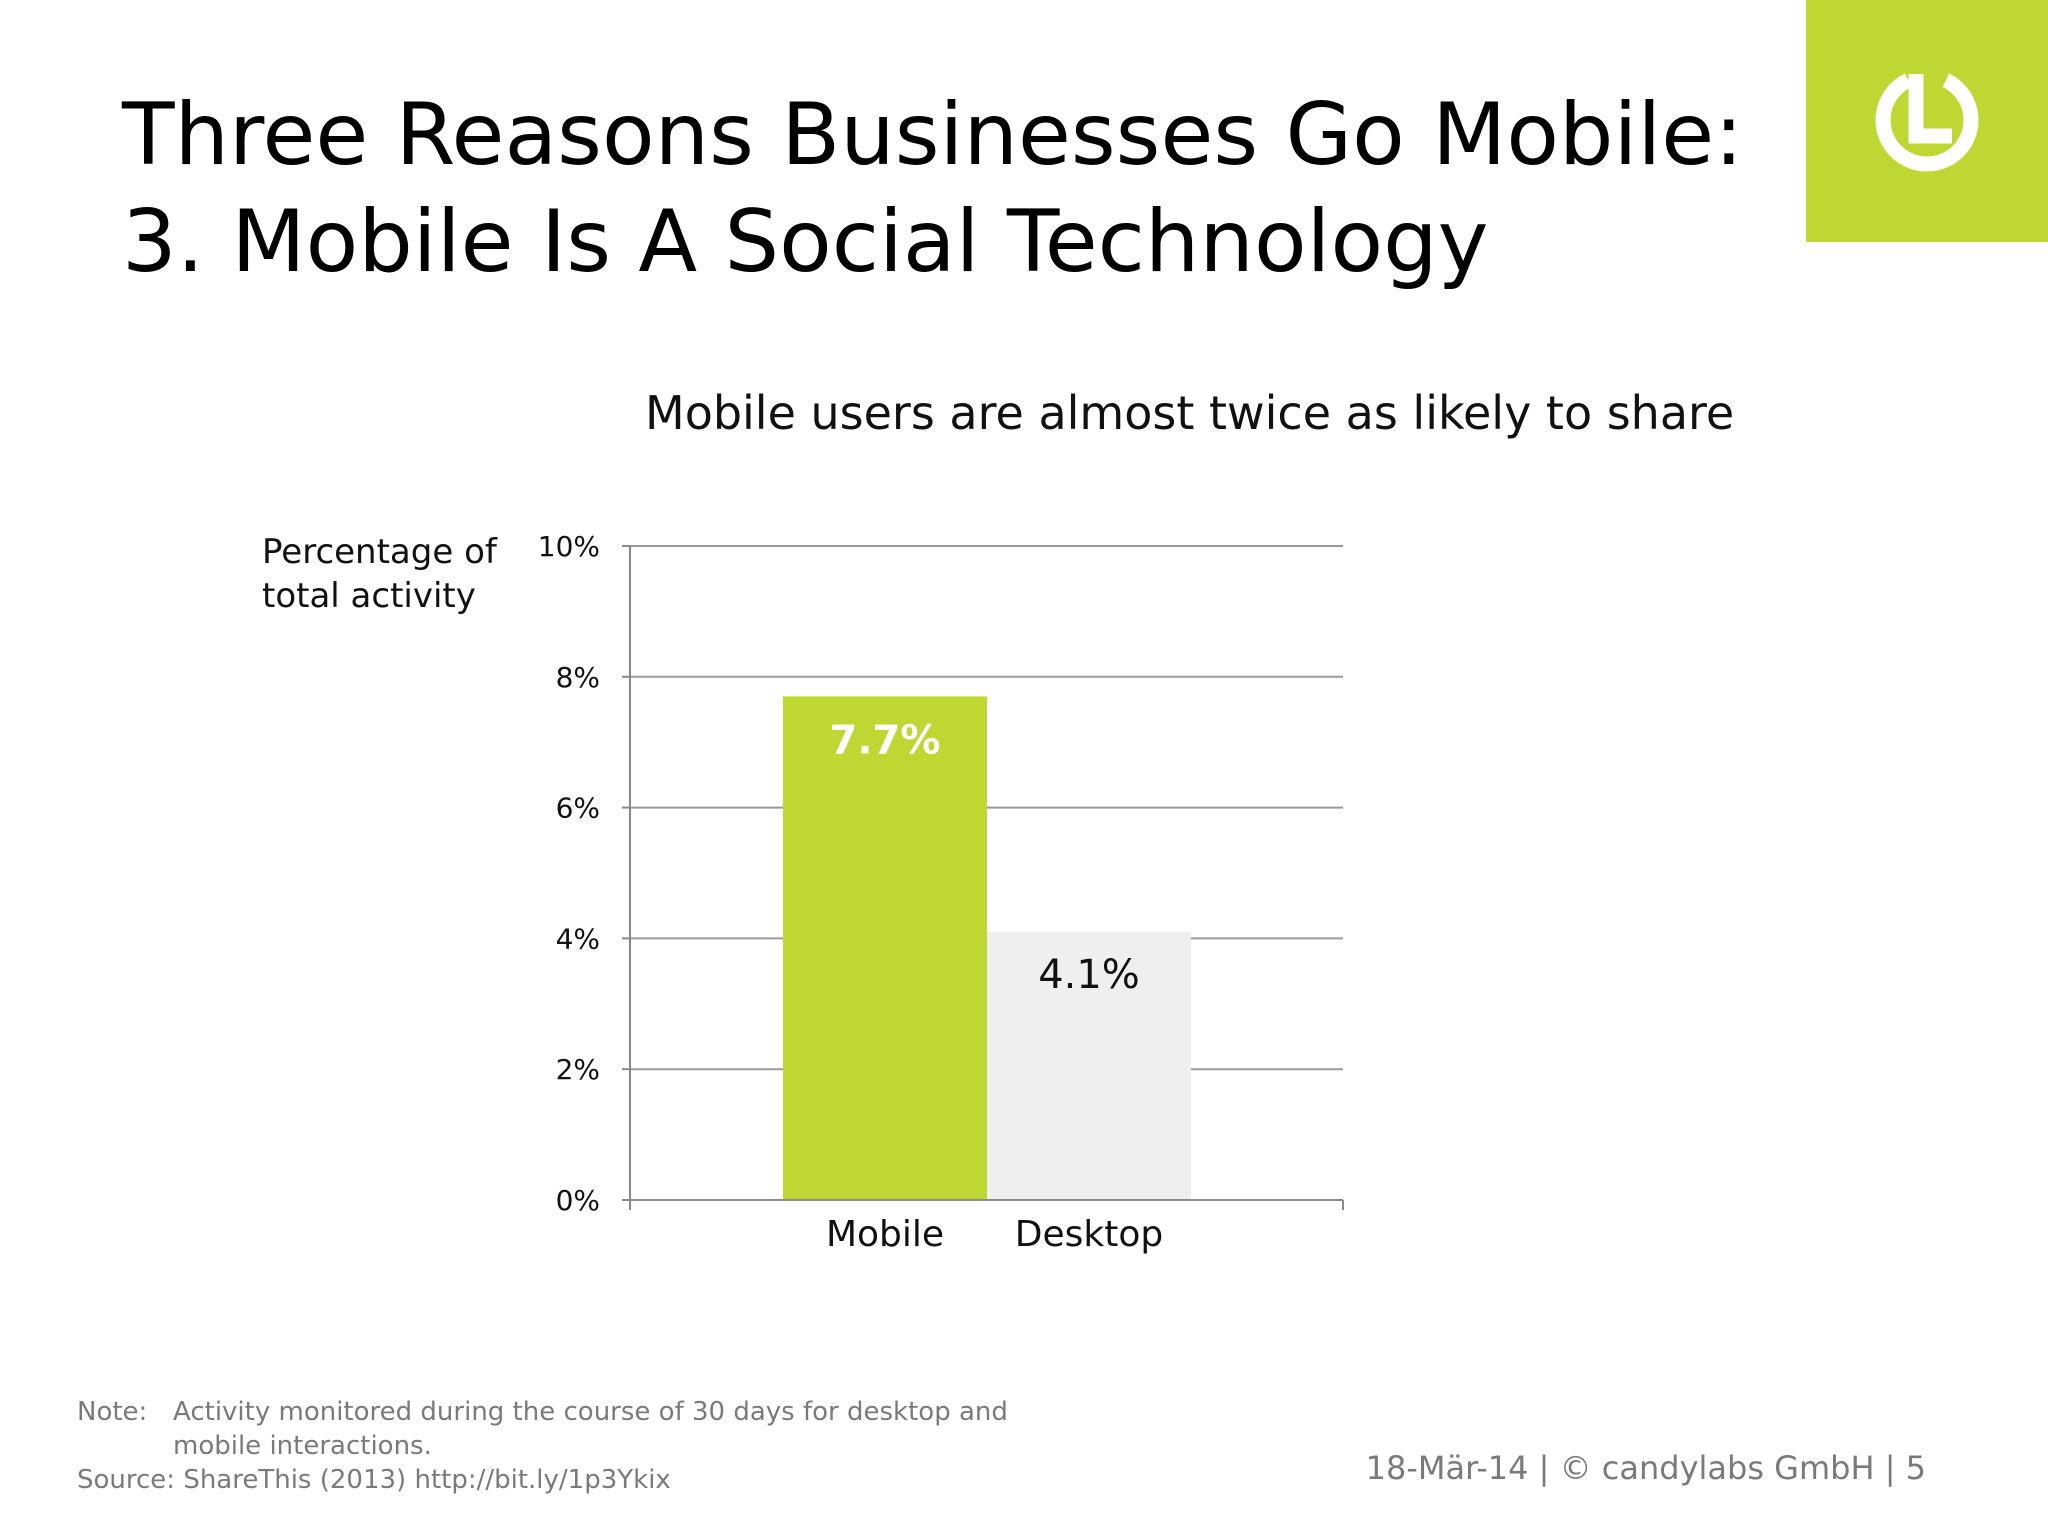  What do you see at coordinates (379, 552) in the screenshot?
I see `y-axis-label-line-1: Percentage of` at bounding box center [379, 552].